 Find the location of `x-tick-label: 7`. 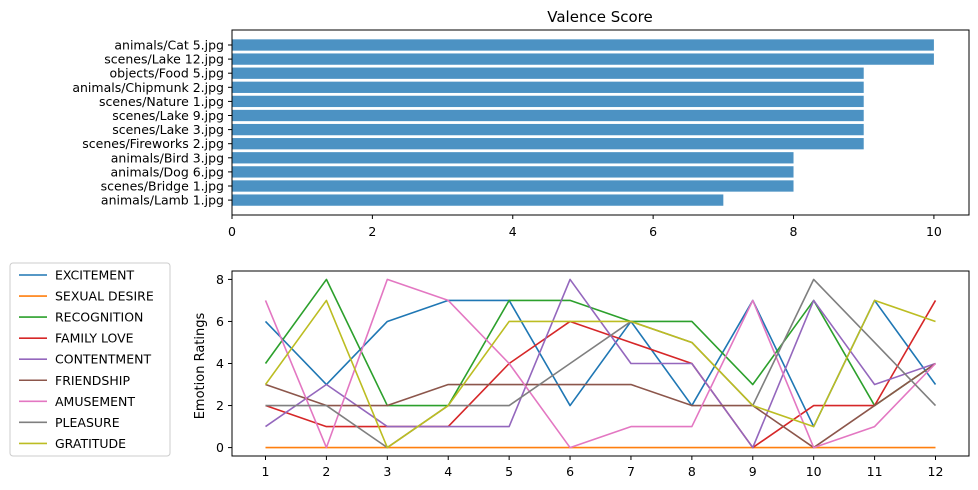

x-tick-label: 7 is located at coordinates (631, 471).